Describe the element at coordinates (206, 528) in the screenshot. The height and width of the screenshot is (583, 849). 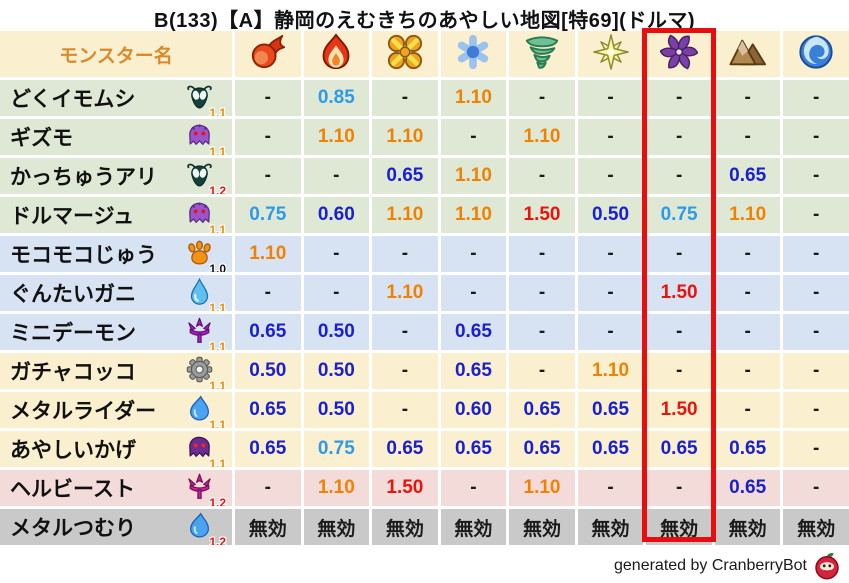
I see `slime-icon: 1.2` at that location.